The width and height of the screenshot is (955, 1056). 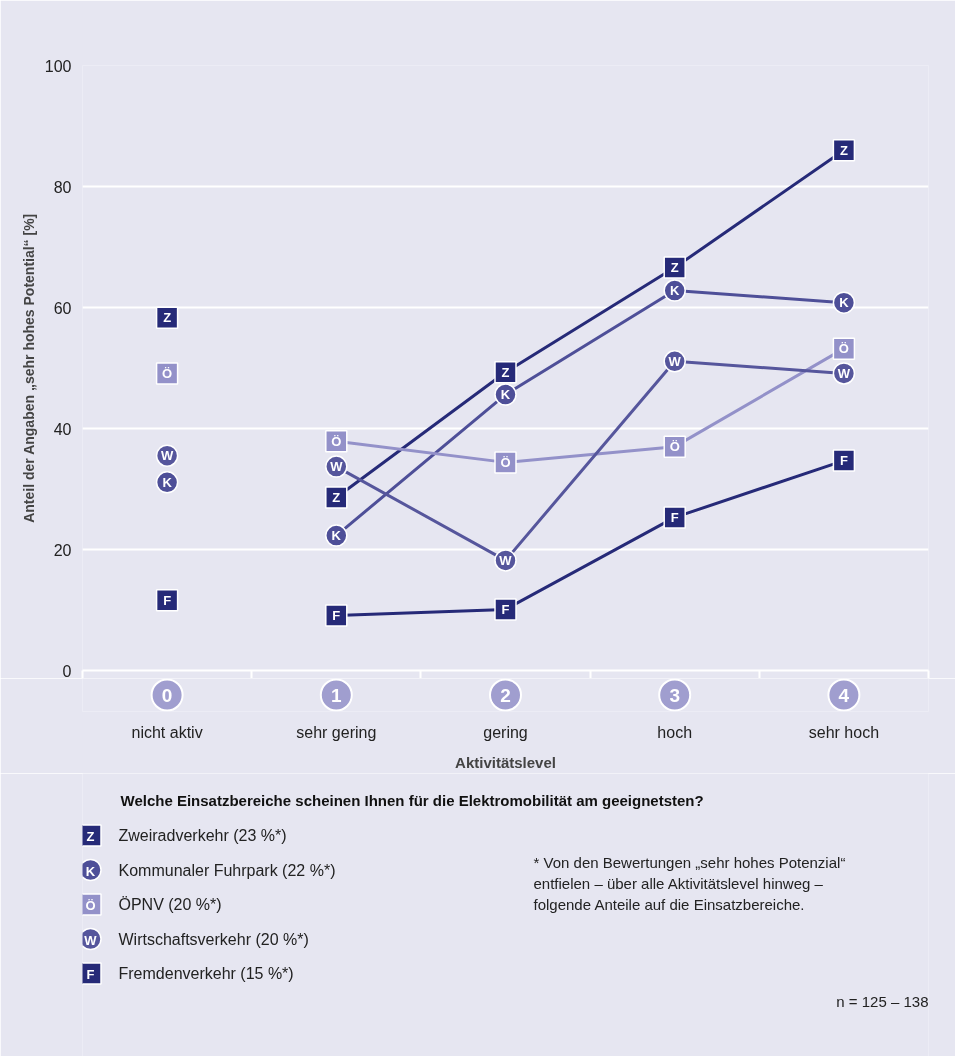 What do you see at coordinates (62, 187) in the screenshot?
I see `y-tick-label: 80` at bounding box center [62, 187].